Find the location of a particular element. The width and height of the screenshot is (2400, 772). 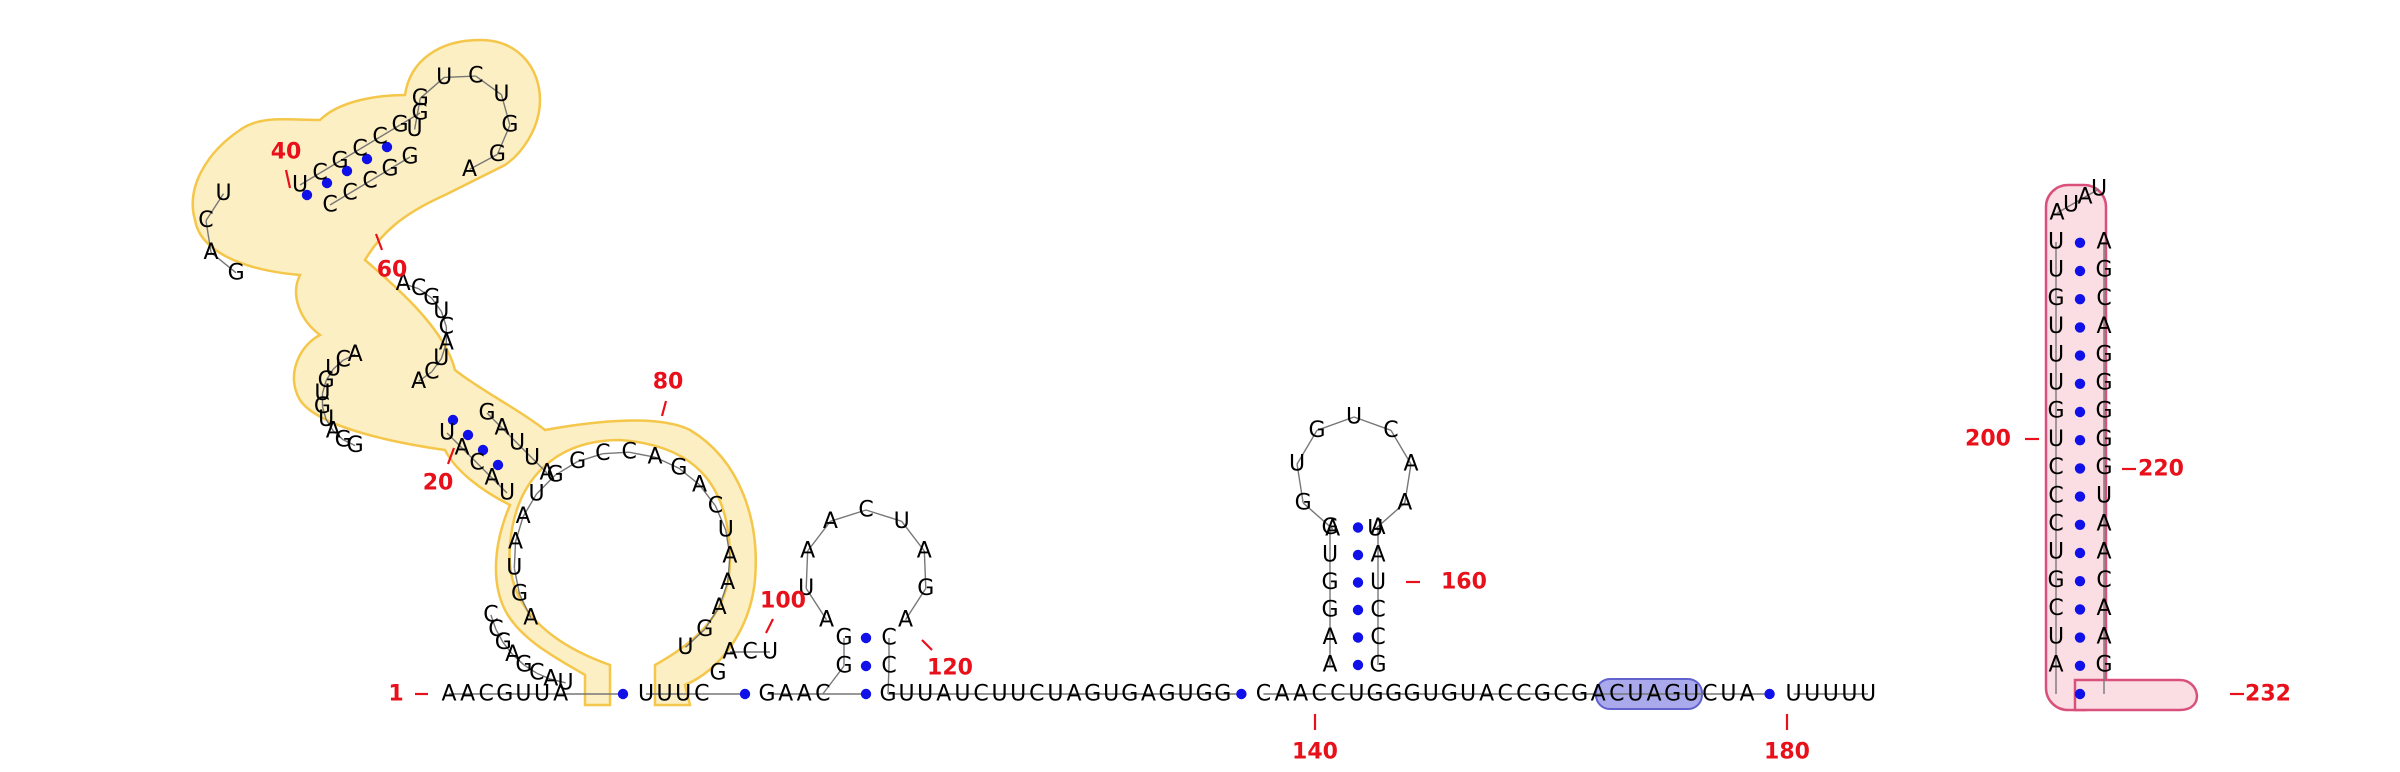

nucleotide-139: A is located at coordinates (2084, 197).